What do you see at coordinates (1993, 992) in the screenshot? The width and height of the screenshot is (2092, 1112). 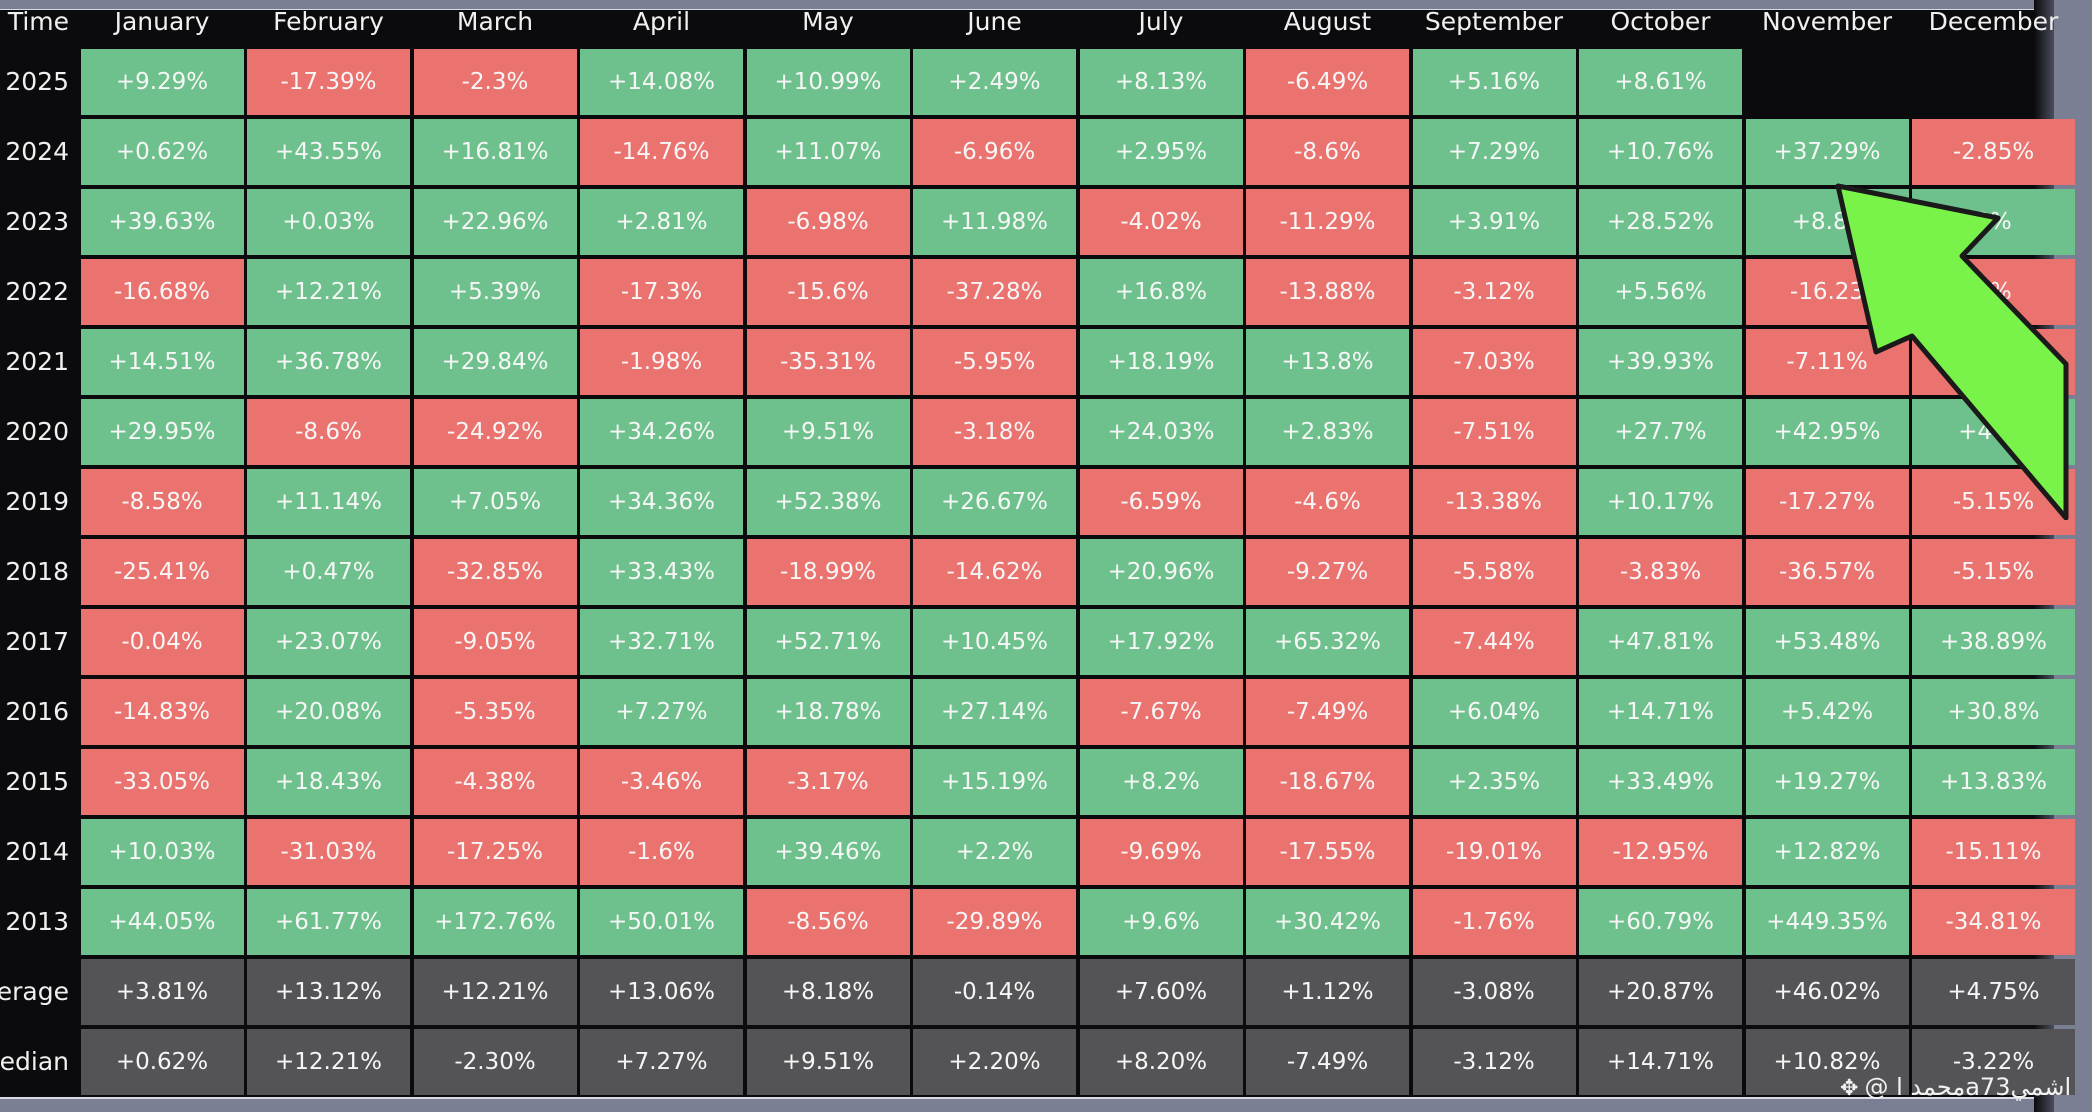 I see `table-cell: +4.75%` at bounding box center [1993, 992].